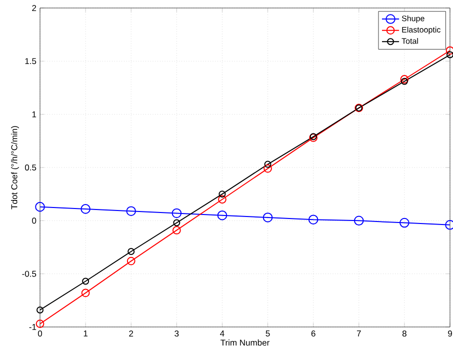  Describe the element at coordinates (413, 19) in the screenshot. I see `legend-label: Shupe` at that location.